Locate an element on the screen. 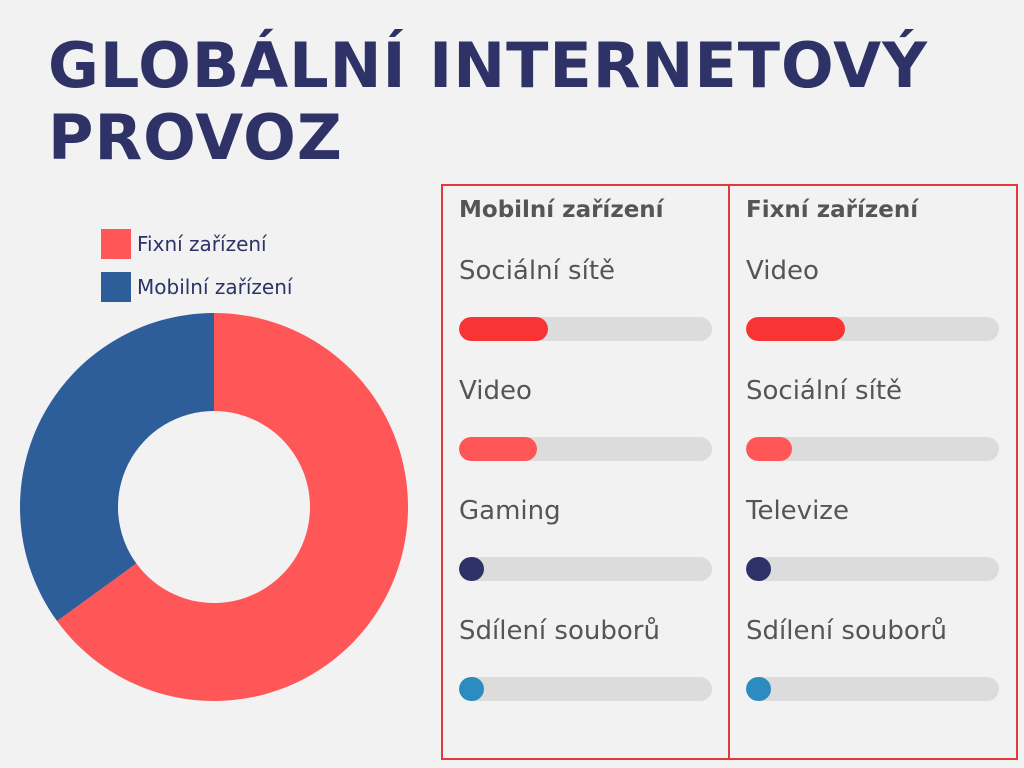  legend-label: Fixní zařízení is located at coordinates (202, 244).